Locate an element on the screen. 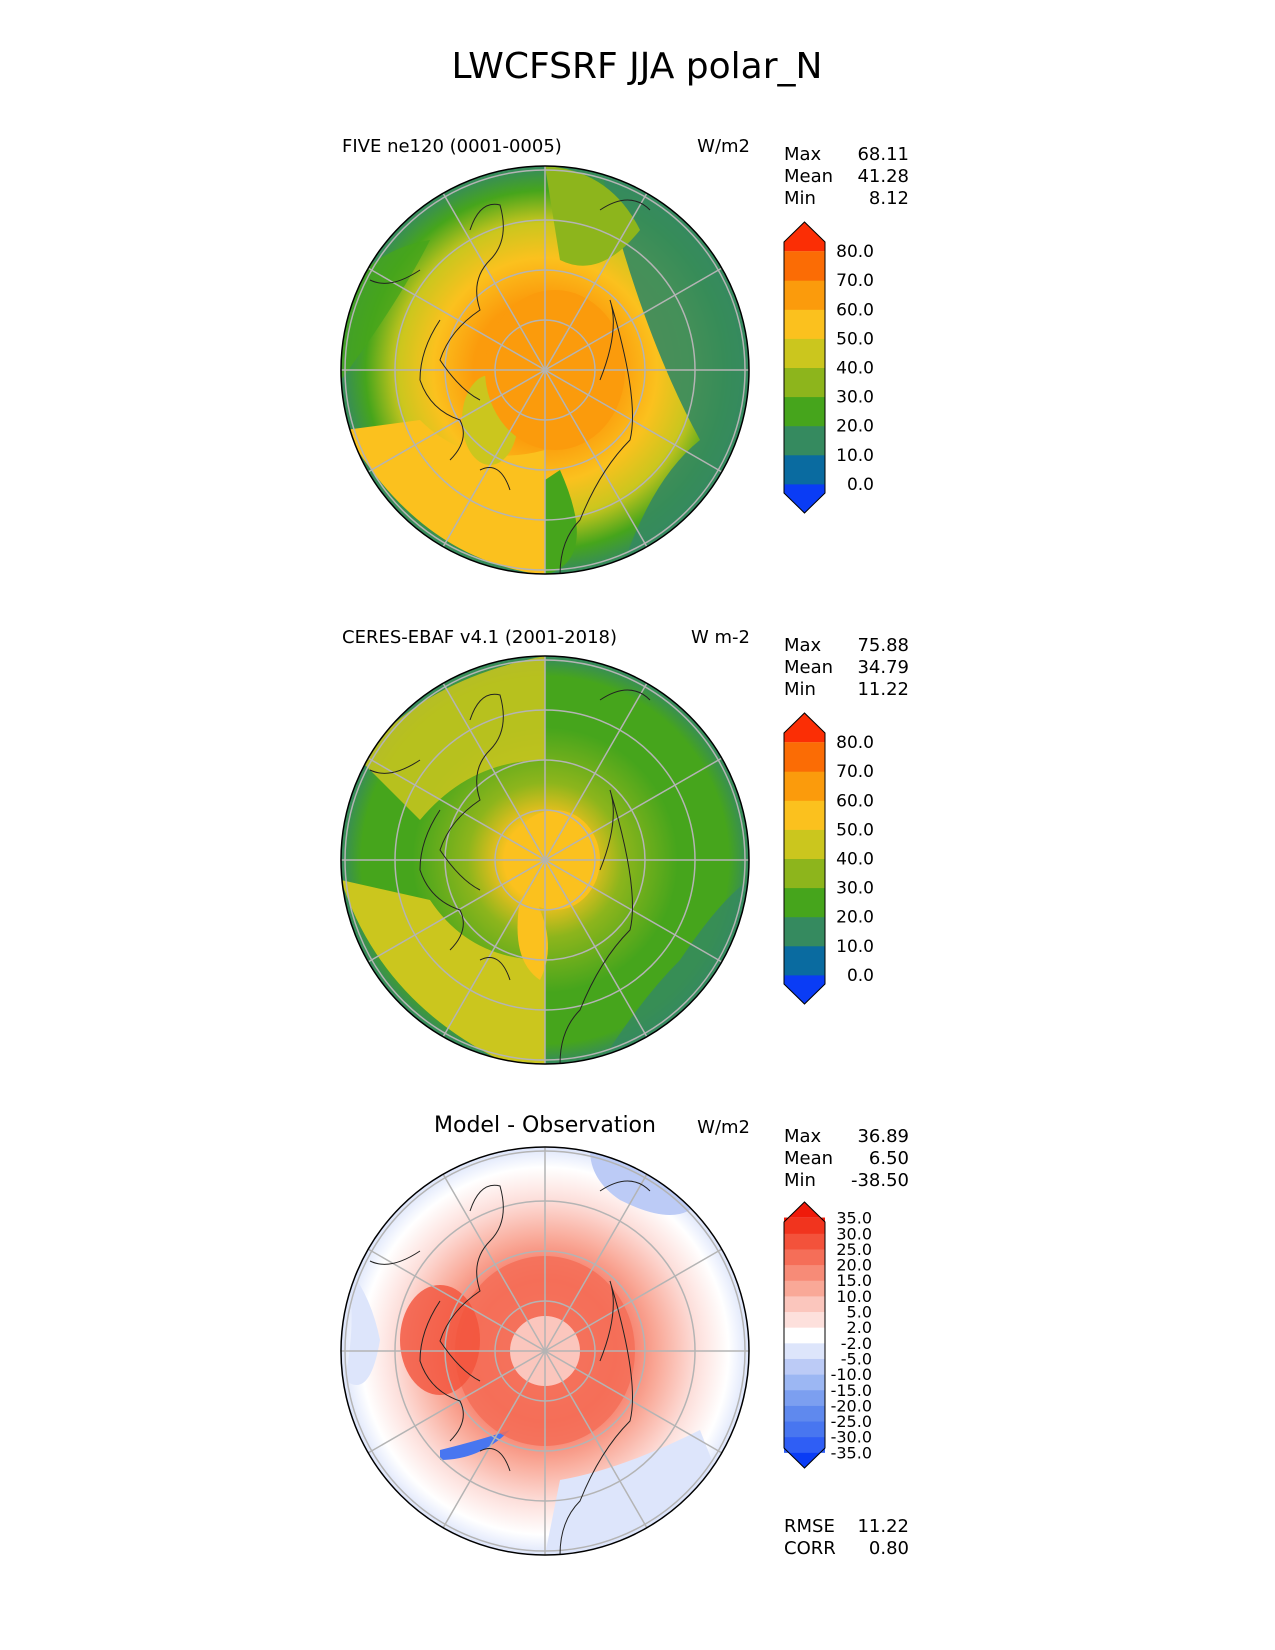 The image size is (1275, 1650). metric-corr-label: CORR is located at coordinates (810, 1548).